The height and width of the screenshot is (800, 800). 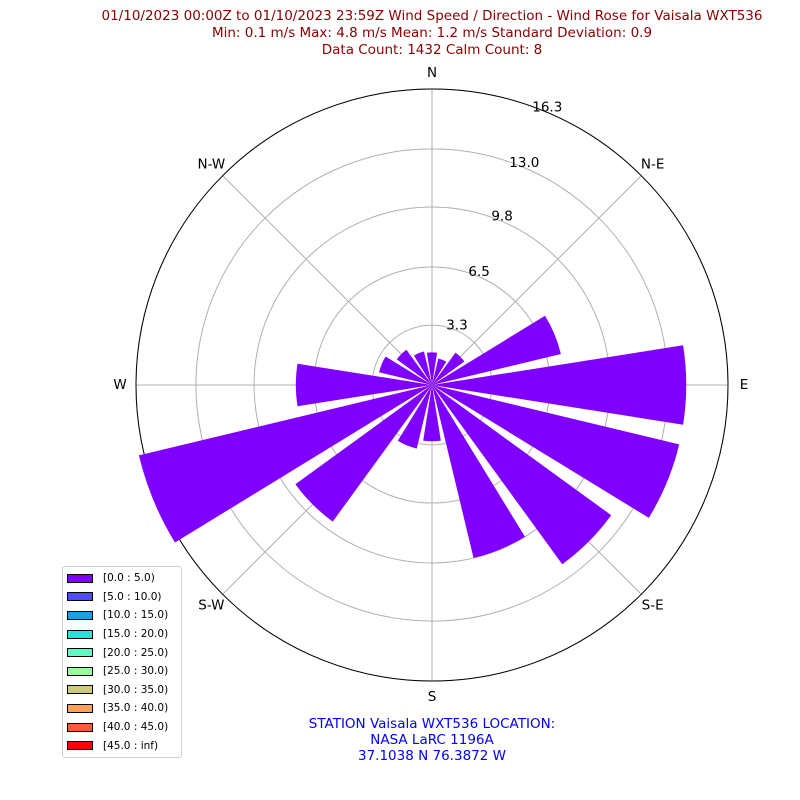 I want to click on compass-label-w: W, so click(x=119, y=385).